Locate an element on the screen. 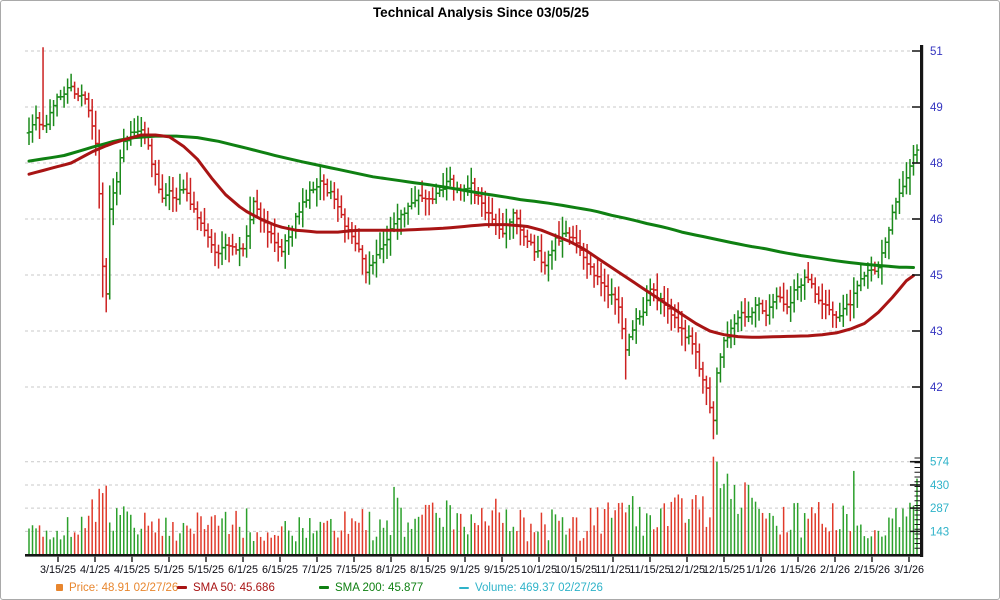  legend-item-sma200: SMA 200: 45.877 is located at coordinates (371, 588).